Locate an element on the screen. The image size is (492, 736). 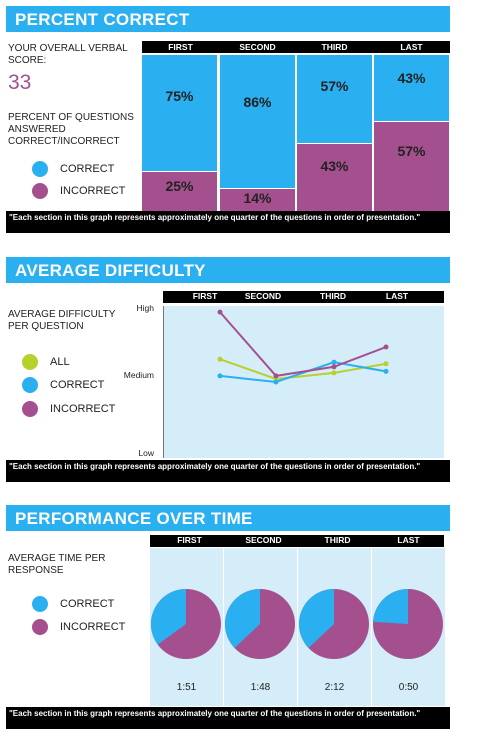
y-tick-medium: Medium is located at coordinates (138, 375).